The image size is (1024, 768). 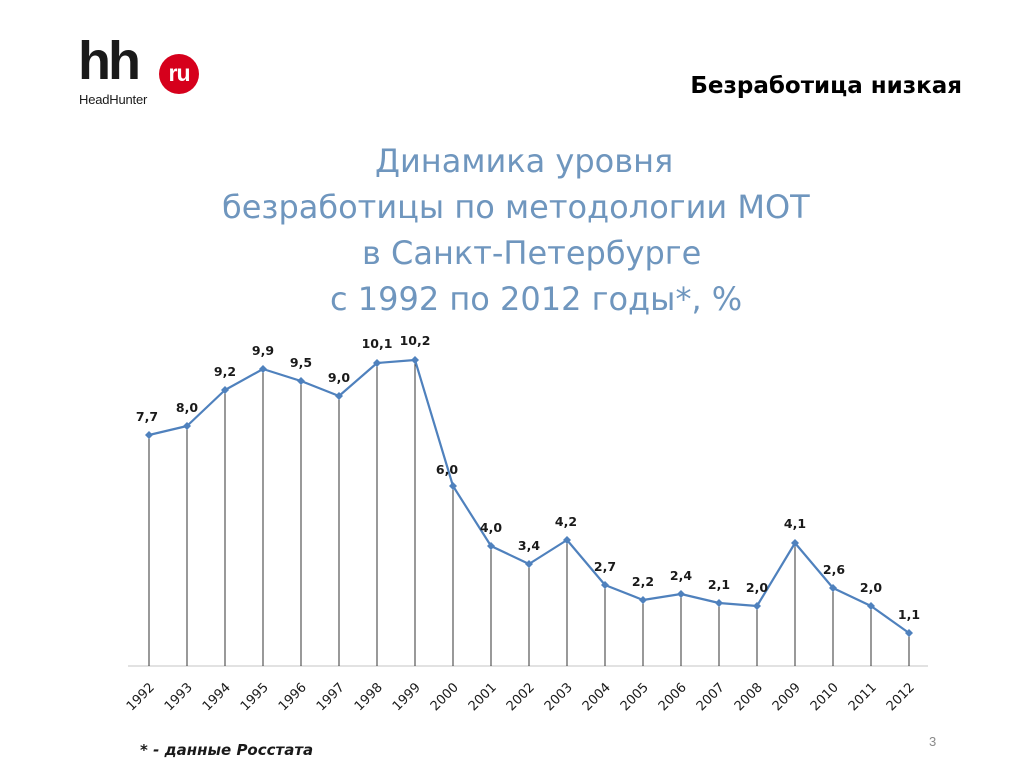 What do you see at coordinates (147, 416) in the screenshot?
I see `data-label: 7,7` at bounding box center [147, 416].